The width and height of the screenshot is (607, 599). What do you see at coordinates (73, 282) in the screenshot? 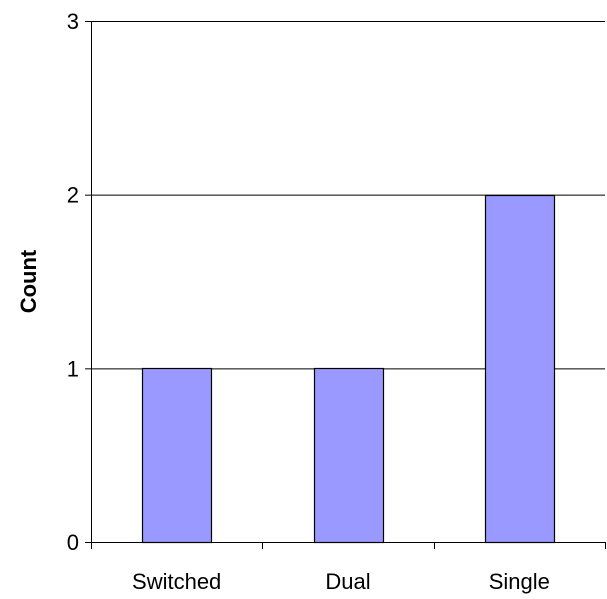
I see `y-tick-labels: 0 1 2 3` at bounding box center [73, 282].